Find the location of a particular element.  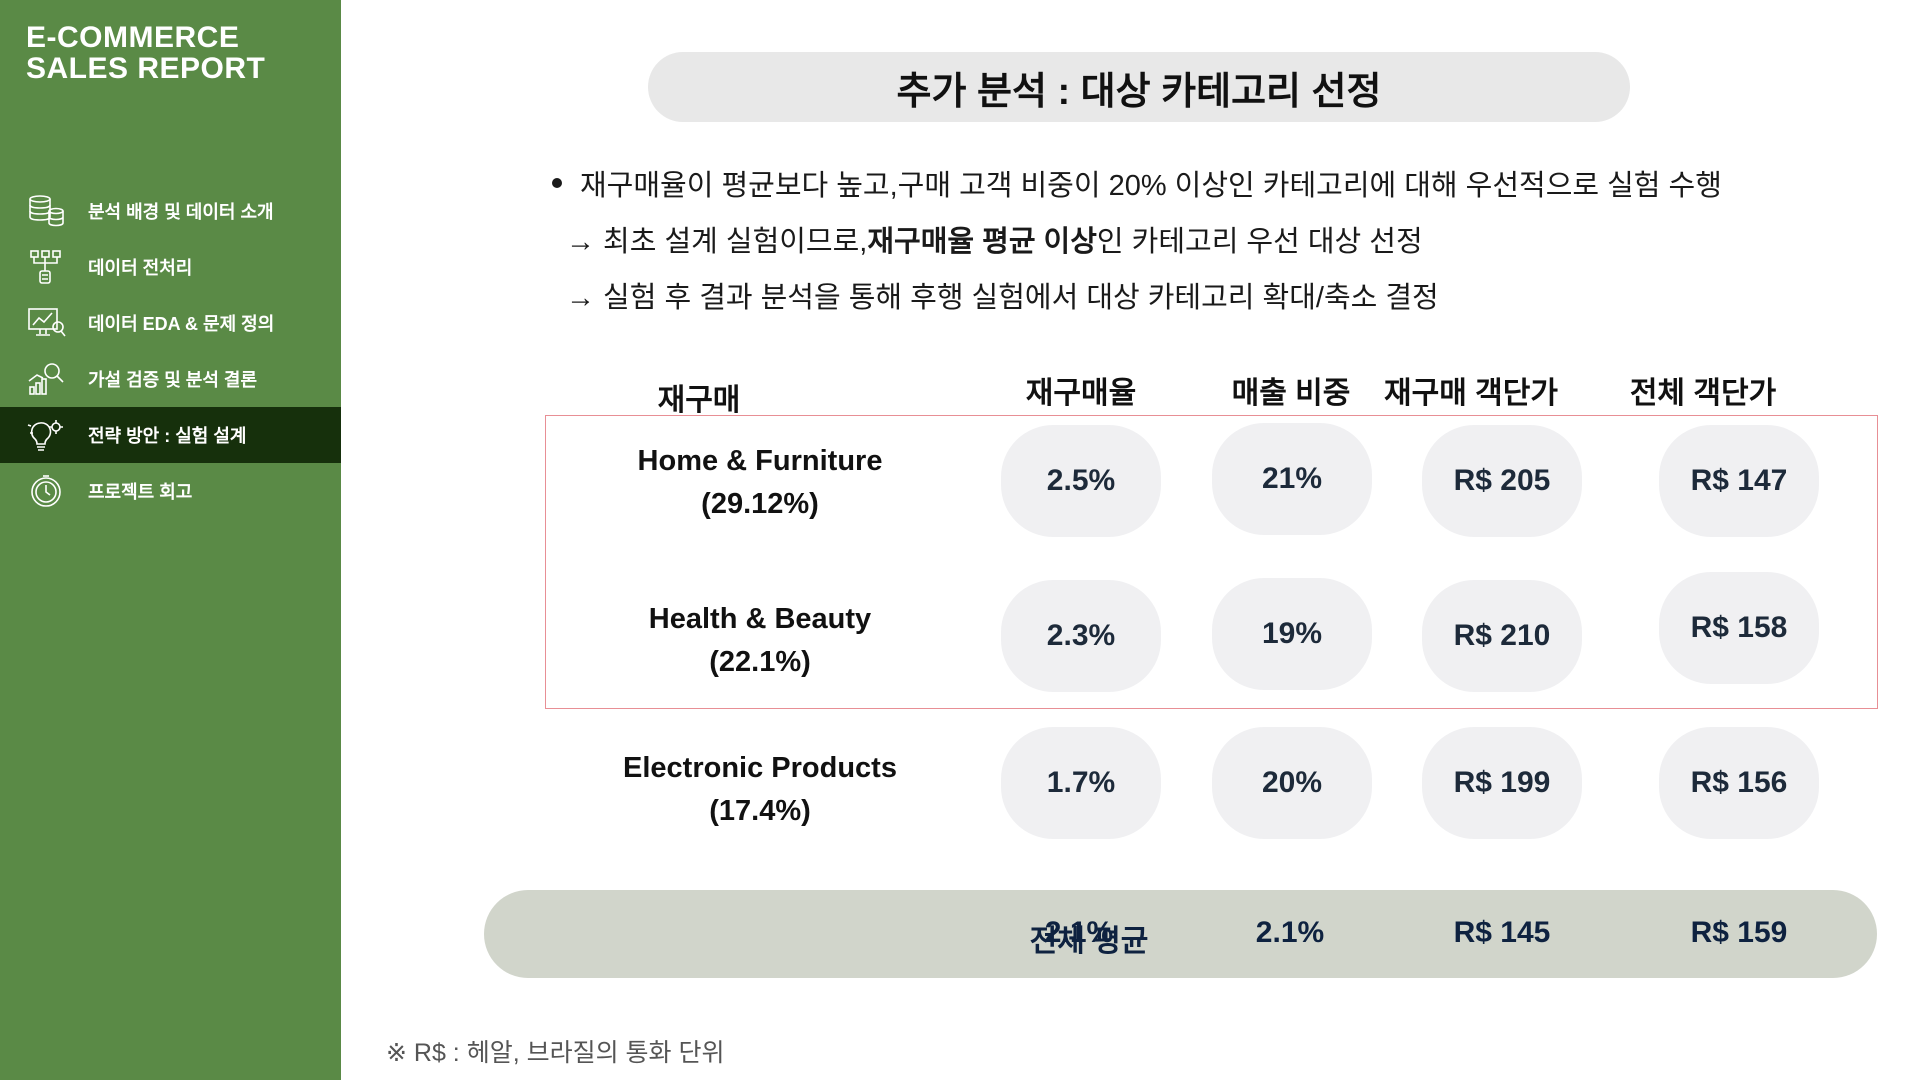

report-brand: E-COMMERCE SALES REPORT is located at coordinates (176, 53).